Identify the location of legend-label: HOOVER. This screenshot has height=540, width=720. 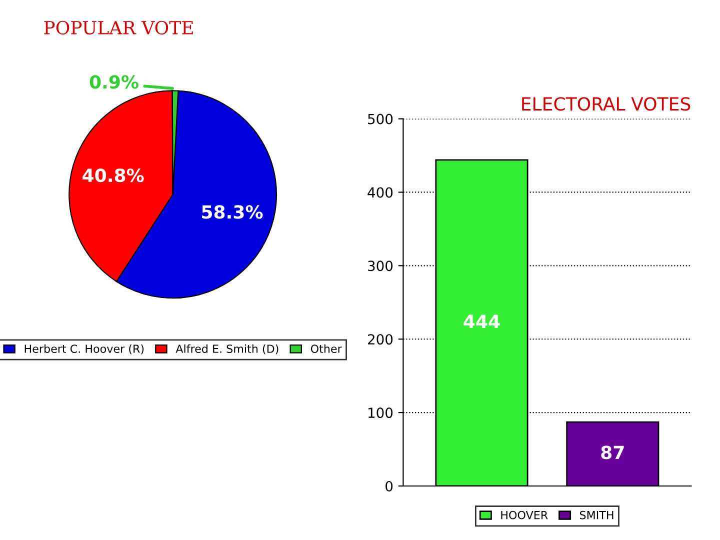
(524, 515).